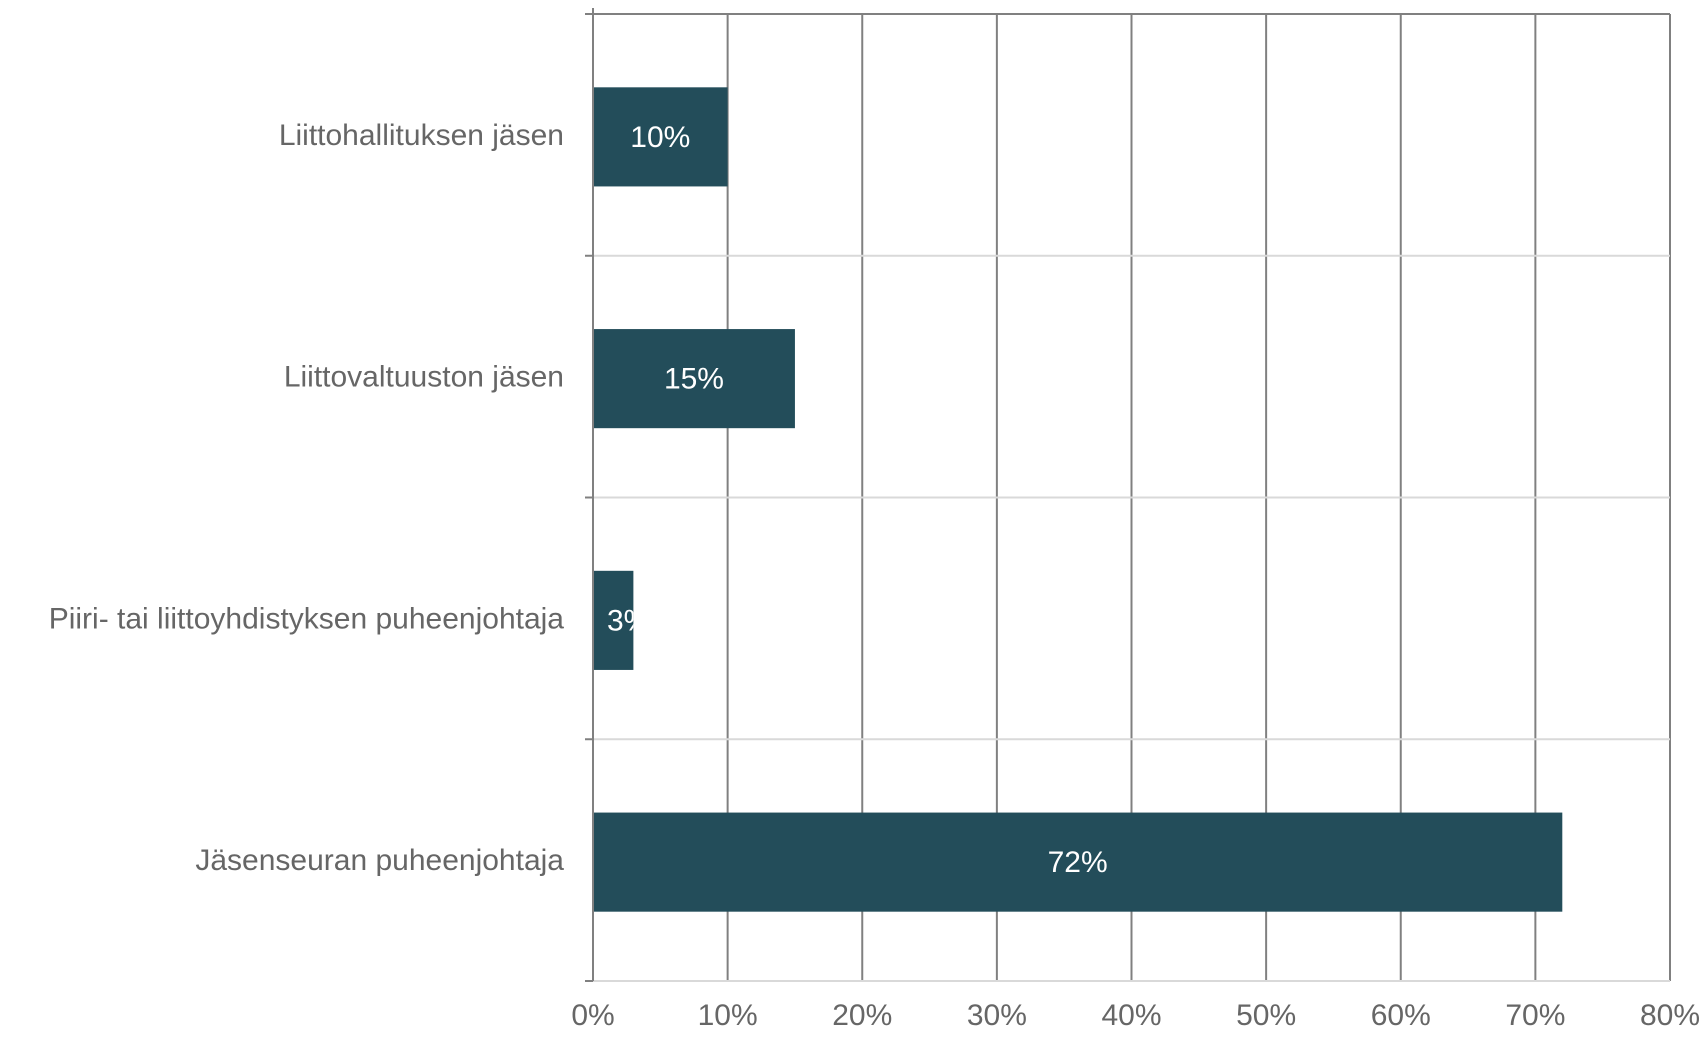 This screenshot has width=1708, height=1037. What do you see at coordinates (379, 860) in the screenshot?
I see `category-label-4: Jäsenseuran puheenjohtaja` at bounding box center [379, 860].